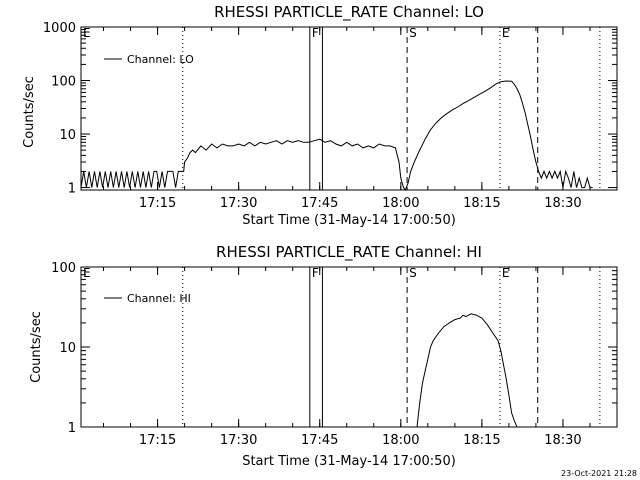 This screenshot has height=480, width=640. Describe the element at coordinates (160, 59) in the screenshot. I see `legend-label: Channel: LO` at that location.